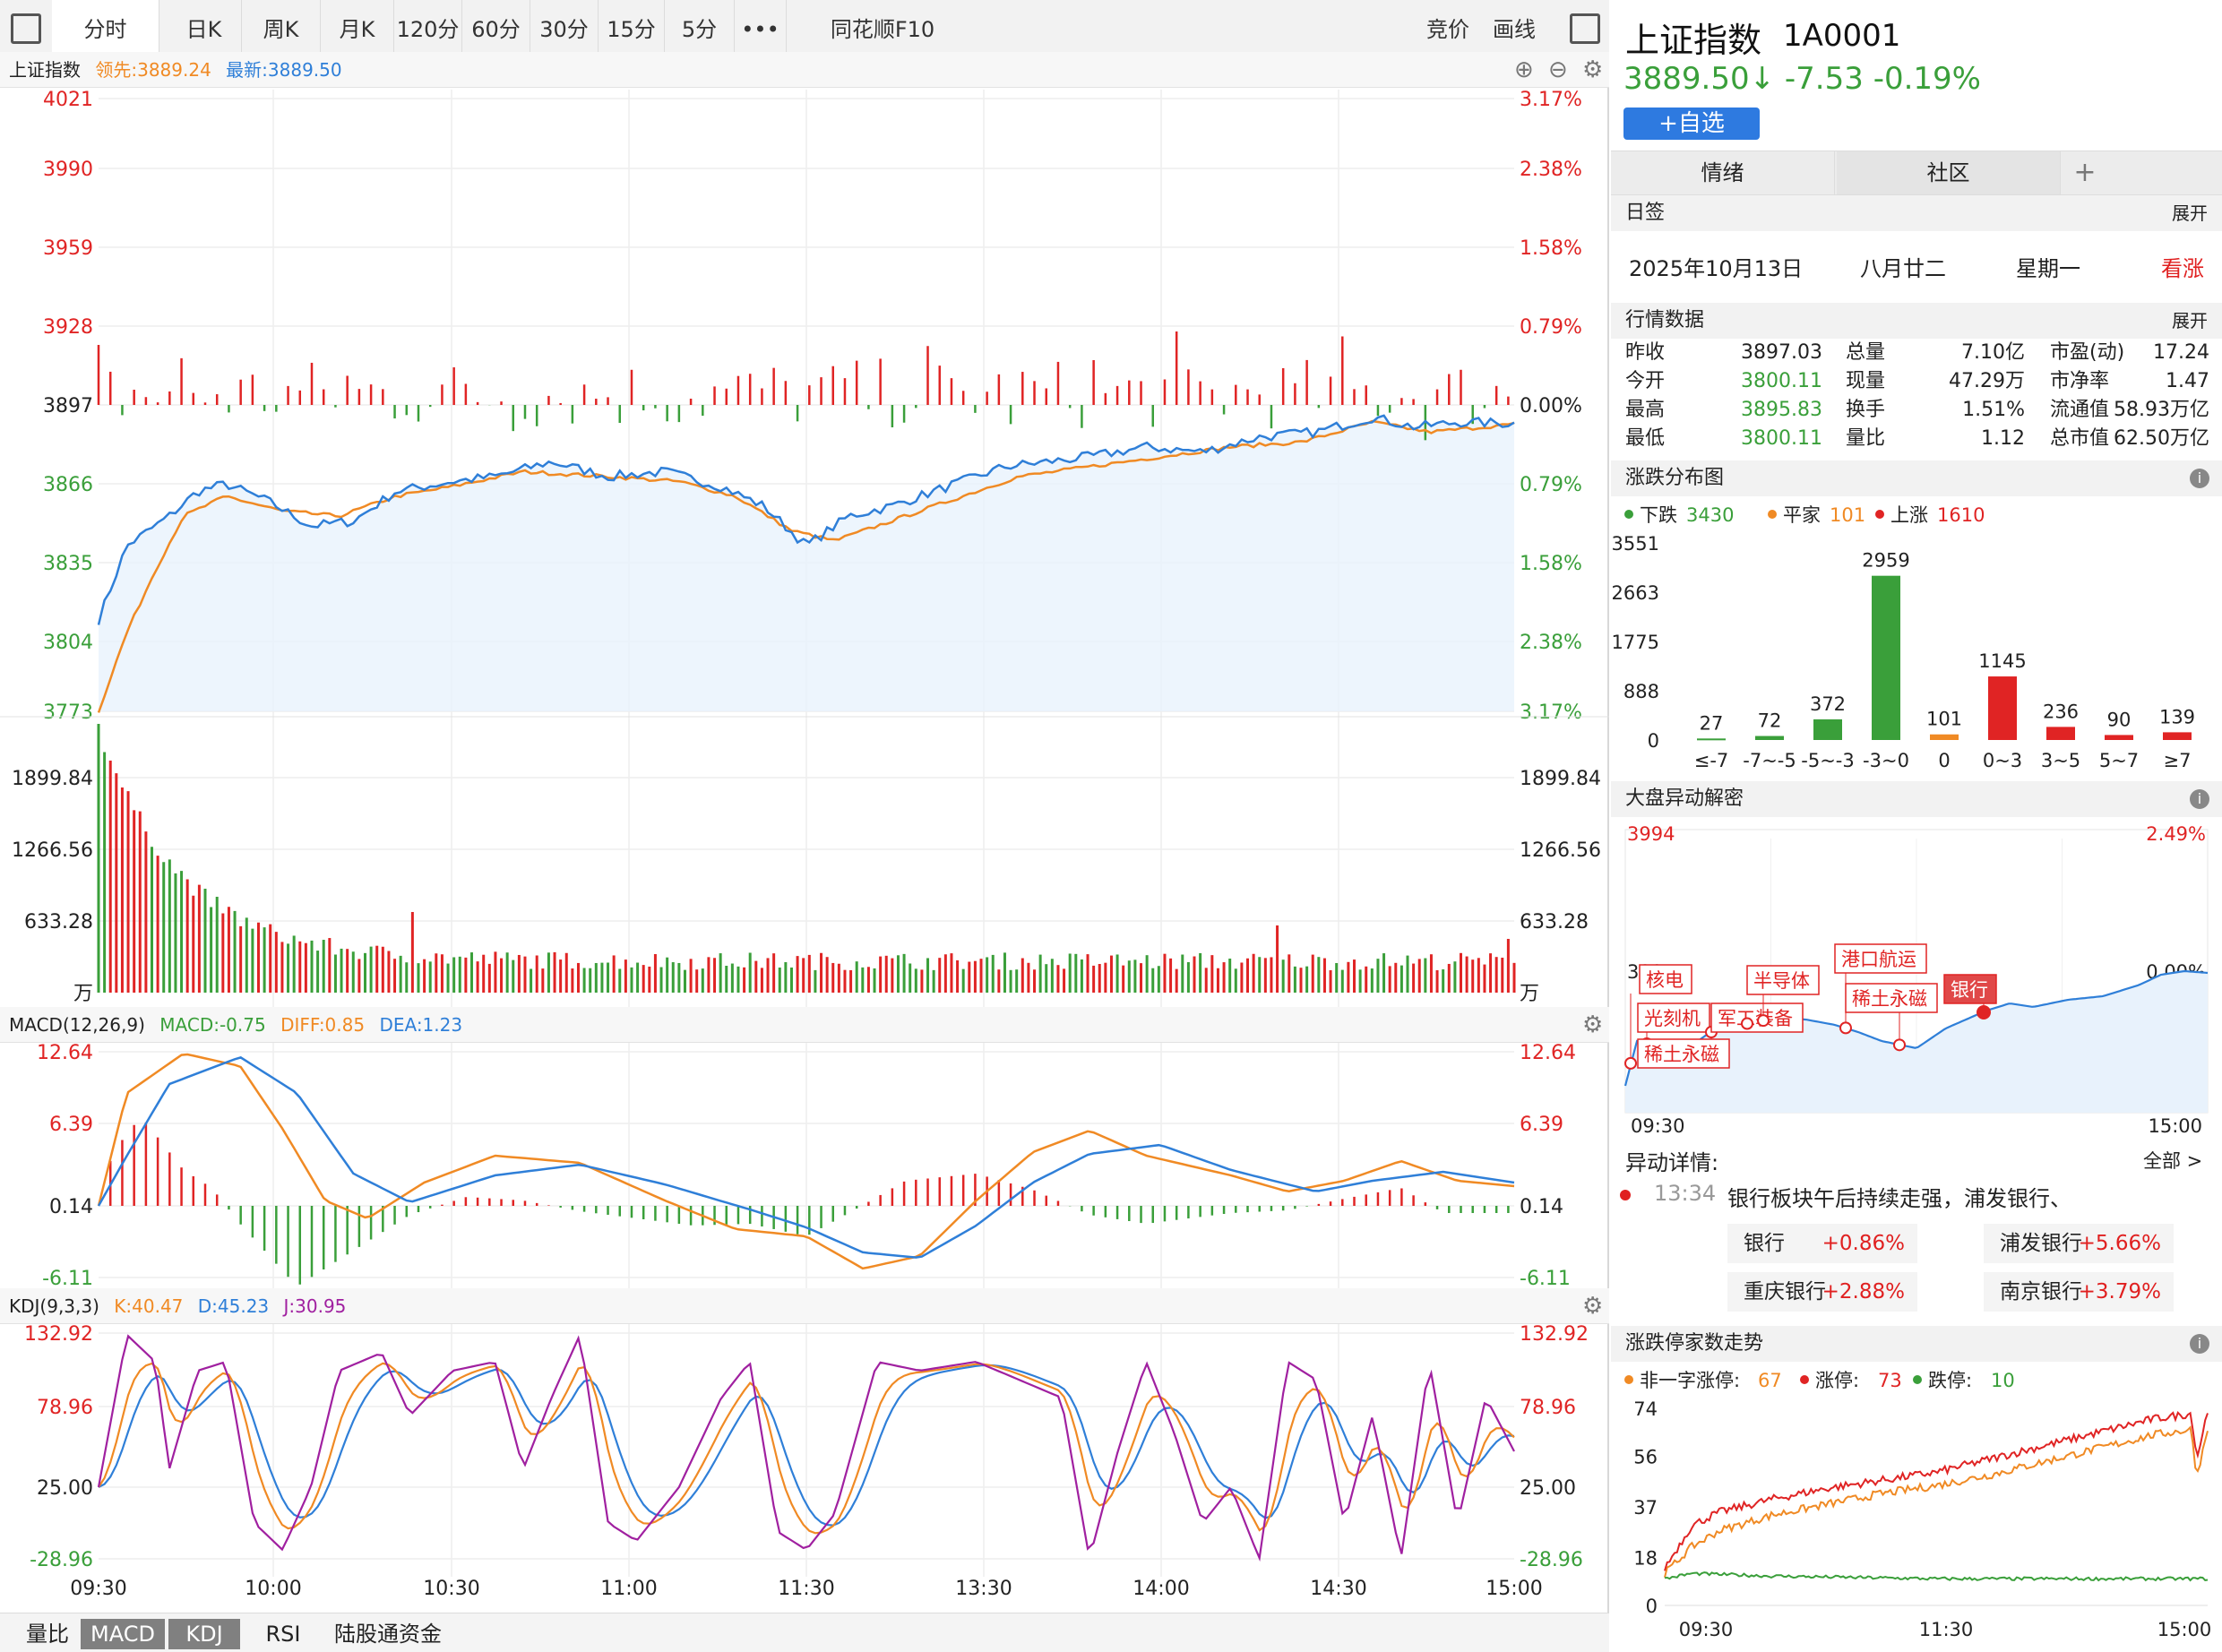  What do you see at coordinates (2002, 760) in the screenshot?
I see `dist-category-label: 0~3` at bounding box center [2002, 760].